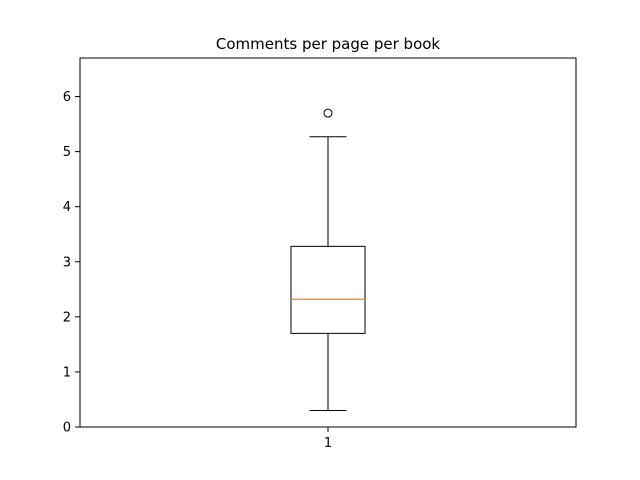 The image size is (640, 480). Describe the element at coordinates (67, 428) in the screenshot. I see `y-tick-label: 0` at that location.